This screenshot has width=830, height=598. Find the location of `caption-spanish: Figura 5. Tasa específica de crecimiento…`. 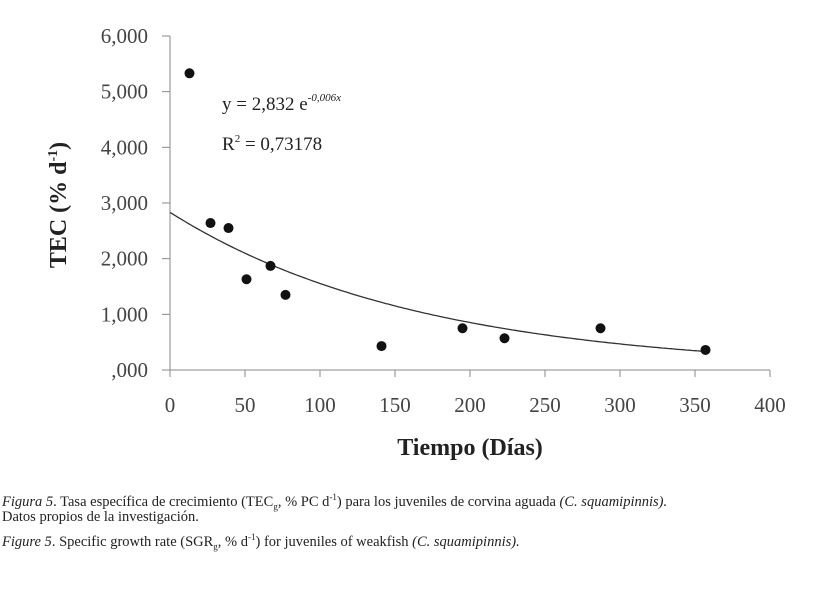

caption-spanish: Figura 5. Tasa específica de crecimiento… is located at coordinates (335, 502).